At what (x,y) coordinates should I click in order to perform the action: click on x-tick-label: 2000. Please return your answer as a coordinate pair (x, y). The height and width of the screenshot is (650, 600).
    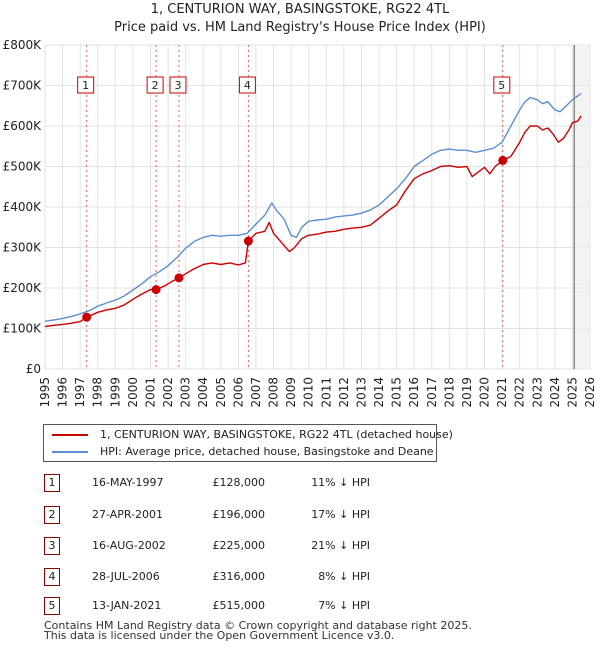
    Looking at the image, I should click on (133, 392).